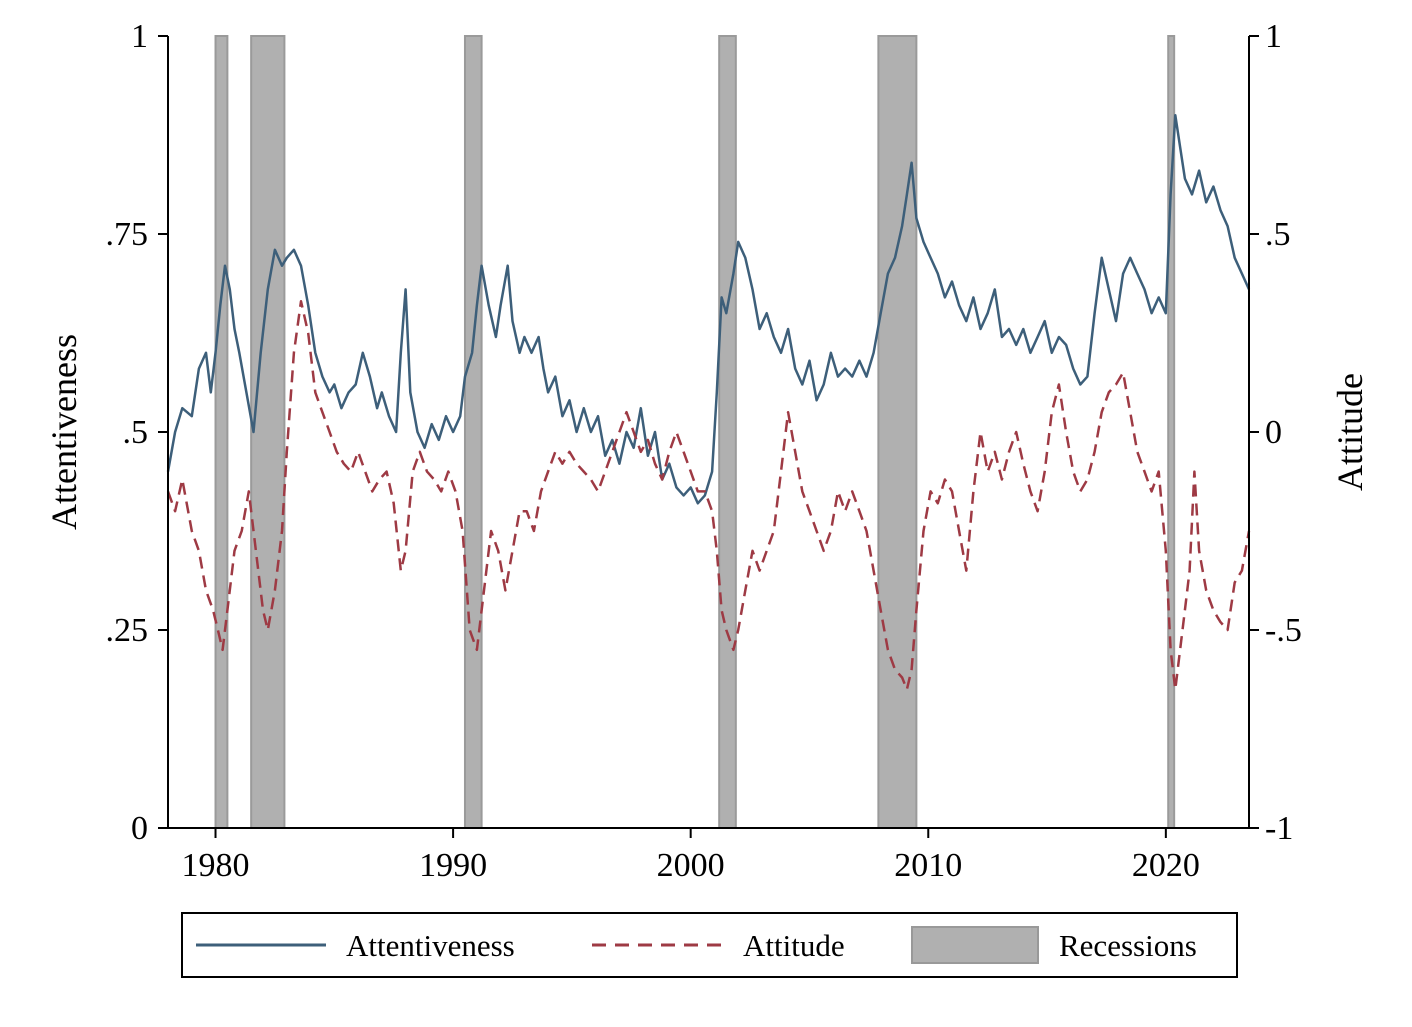 Image resolution: width=1412 pixels, height=1027 pixels. I want to click on x-tick-label: 2010, so click(928, 865).